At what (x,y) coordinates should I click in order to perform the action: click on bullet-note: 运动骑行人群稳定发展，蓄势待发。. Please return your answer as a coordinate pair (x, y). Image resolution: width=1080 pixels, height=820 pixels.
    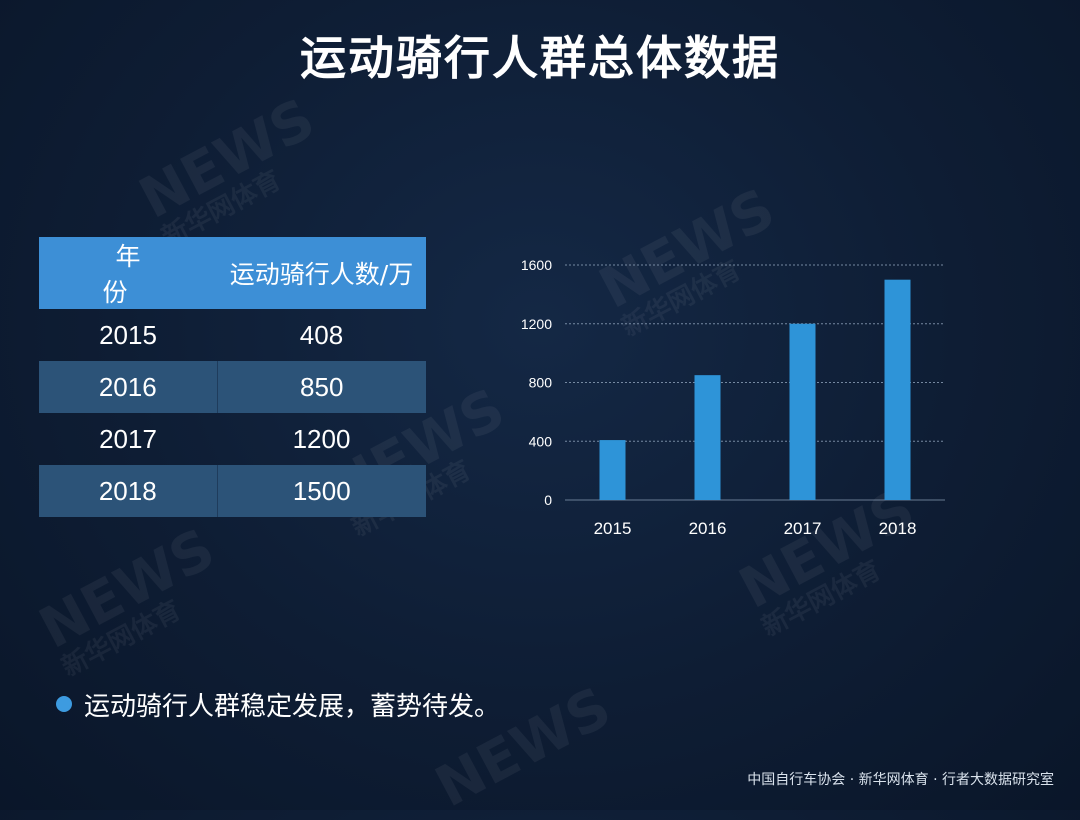
    Looking at the image, I should click on (278, 704).